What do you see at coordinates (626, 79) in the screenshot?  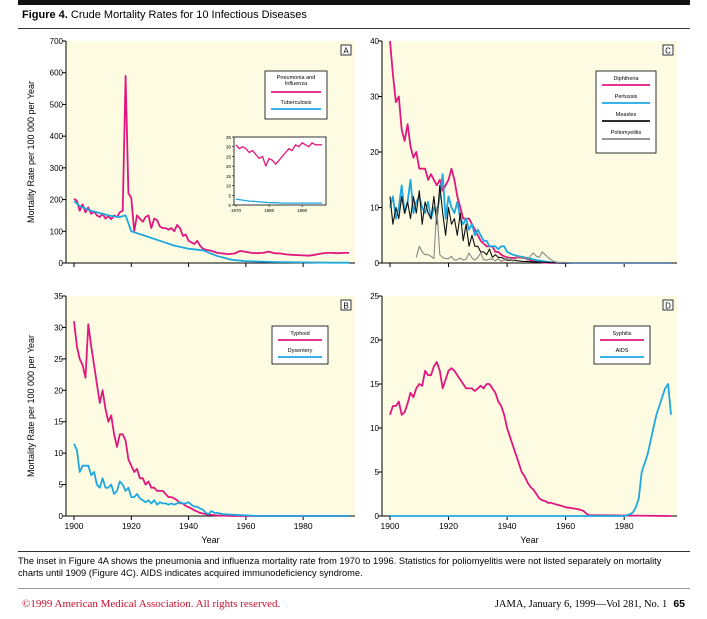 I see `legend-label: Diphtheria` at bounding box center [626, 79].